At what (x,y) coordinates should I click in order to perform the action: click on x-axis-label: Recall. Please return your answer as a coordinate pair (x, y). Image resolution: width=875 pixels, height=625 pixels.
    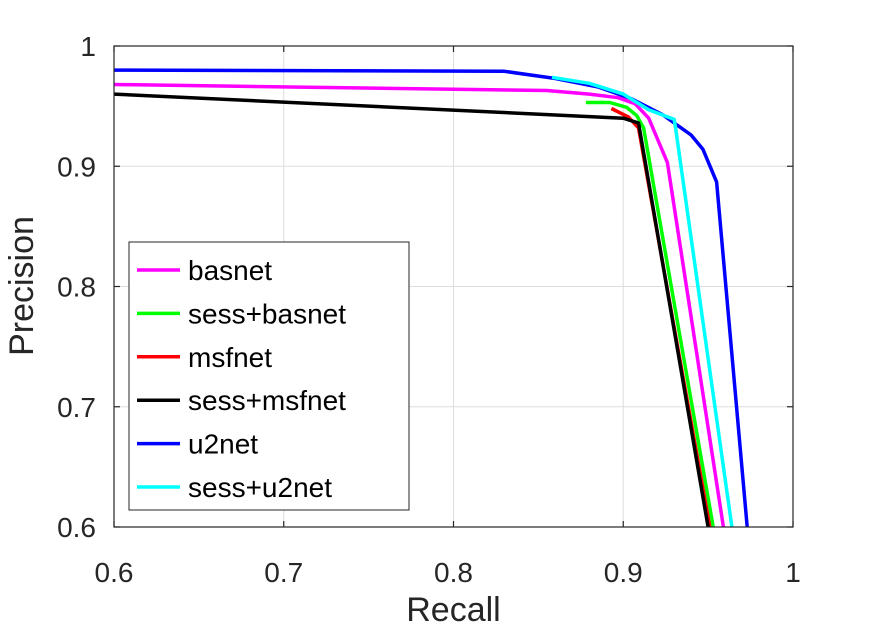
    Looking at the image, I should click on (453, 608).